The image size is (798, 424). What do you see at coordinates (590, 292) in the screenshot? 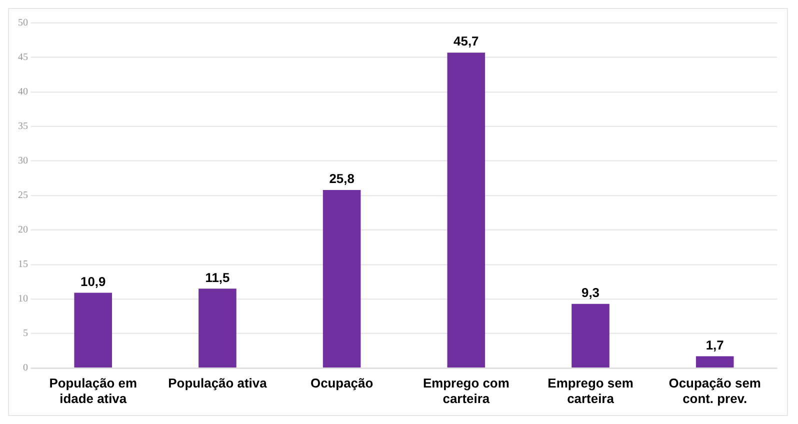
I see `data-label: 9,3` at bounding box center [590, 292].